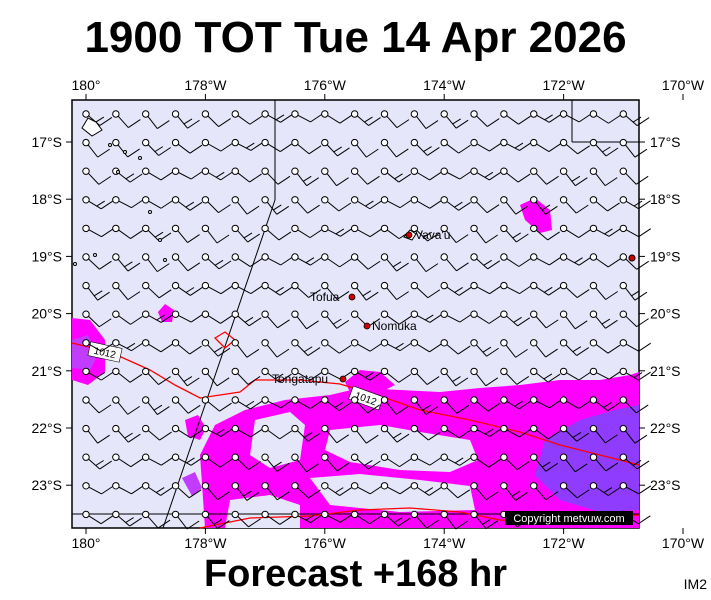 This screenshot has width=711, height=600. I want to click on place-label-tongatapu: Tongatapu, so click(300, 379).